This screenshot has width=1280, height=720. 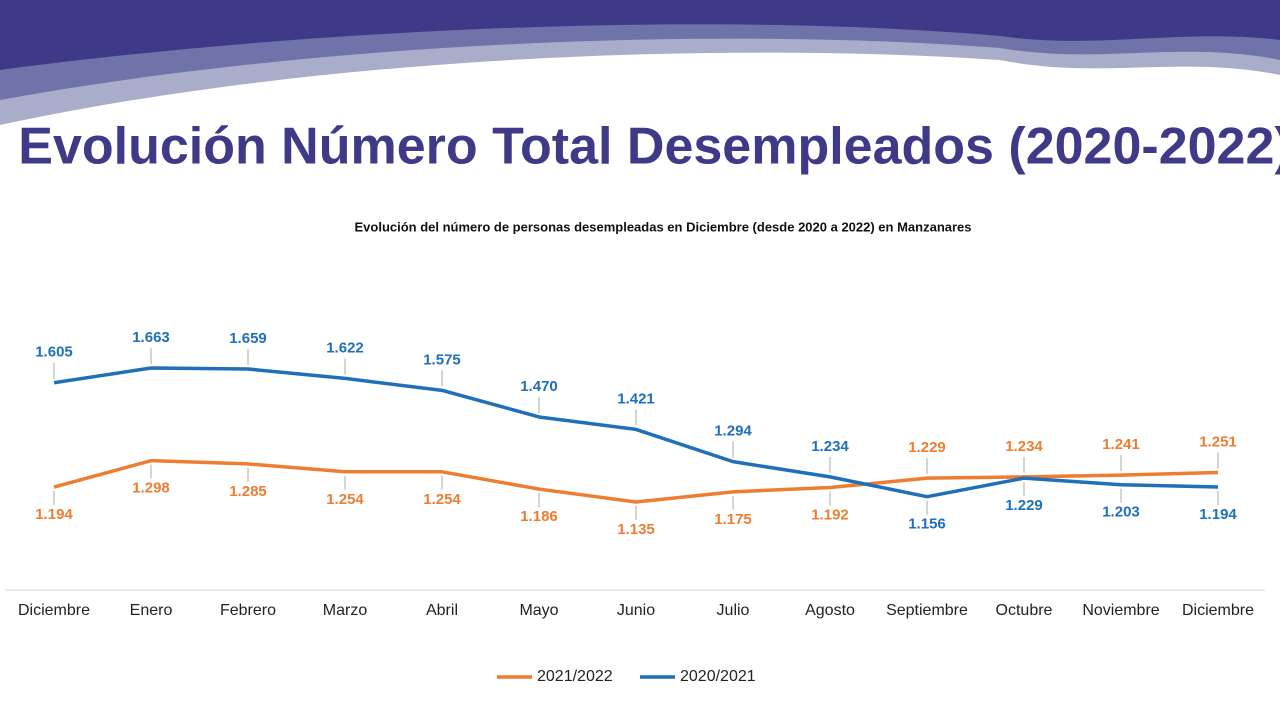 What do you see at coordinates (1121, 512) in the screenshot?
I see `data-label: 1.203` at bounding box center [1121, 512].